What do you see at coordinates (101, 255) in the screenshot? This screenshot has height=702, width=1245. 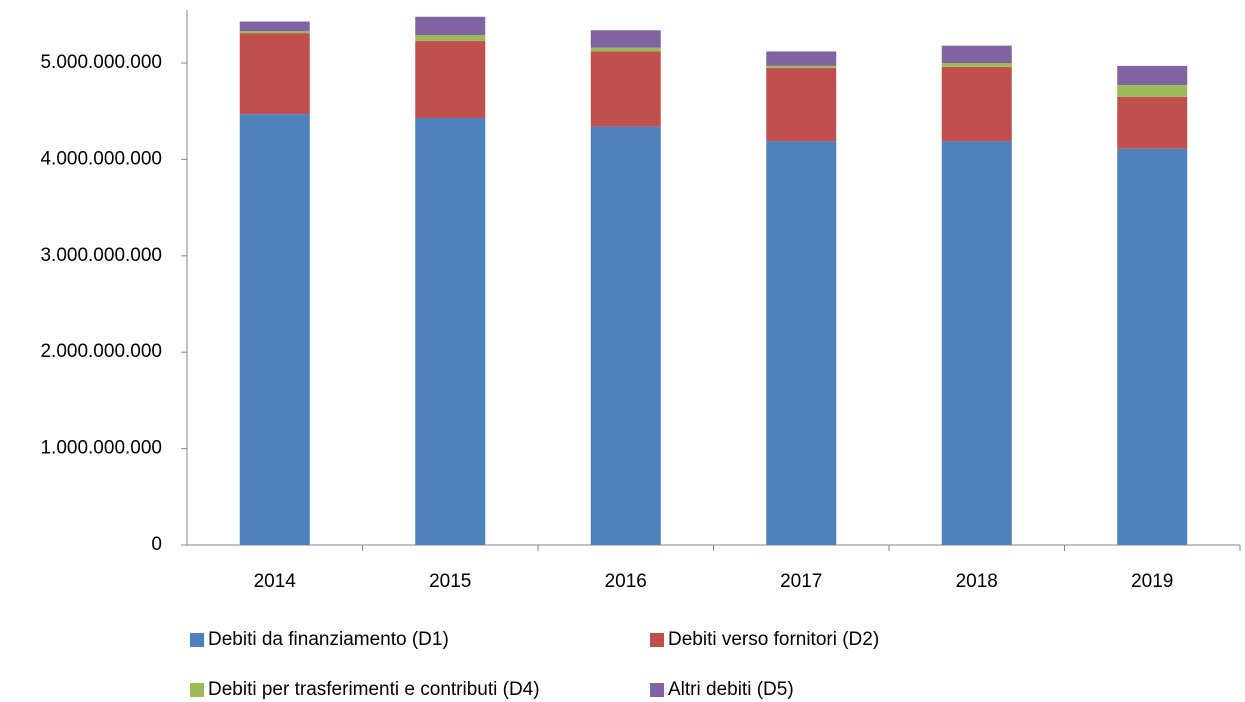 I see `y-tick-label: 3.000.000.000` at bounding box center [101, 255].